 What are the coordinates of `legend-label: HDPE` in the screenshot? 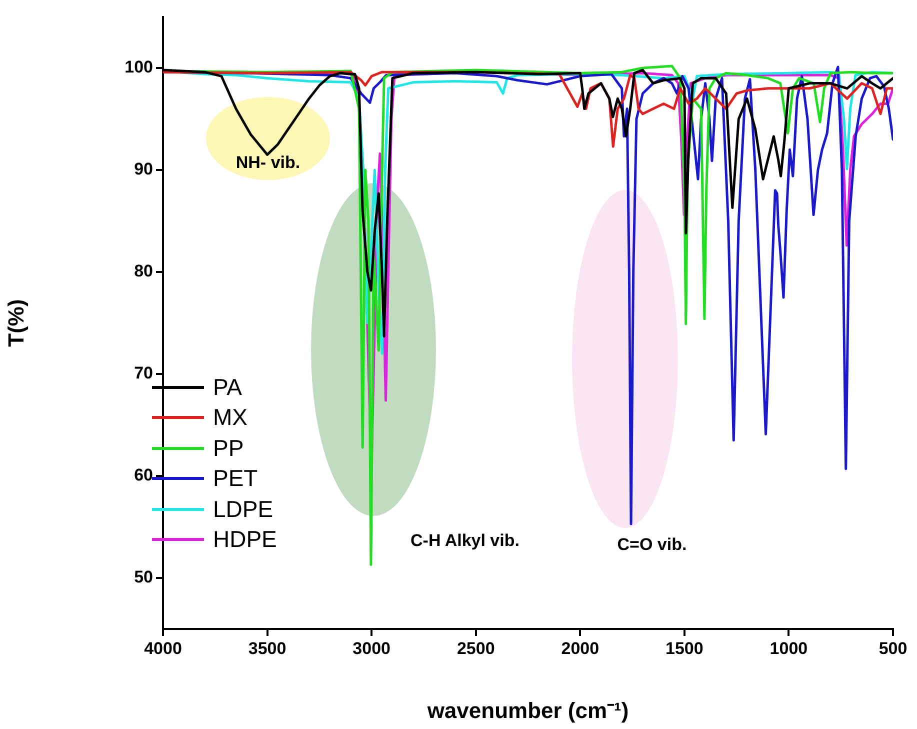 It's located at (245, 540).